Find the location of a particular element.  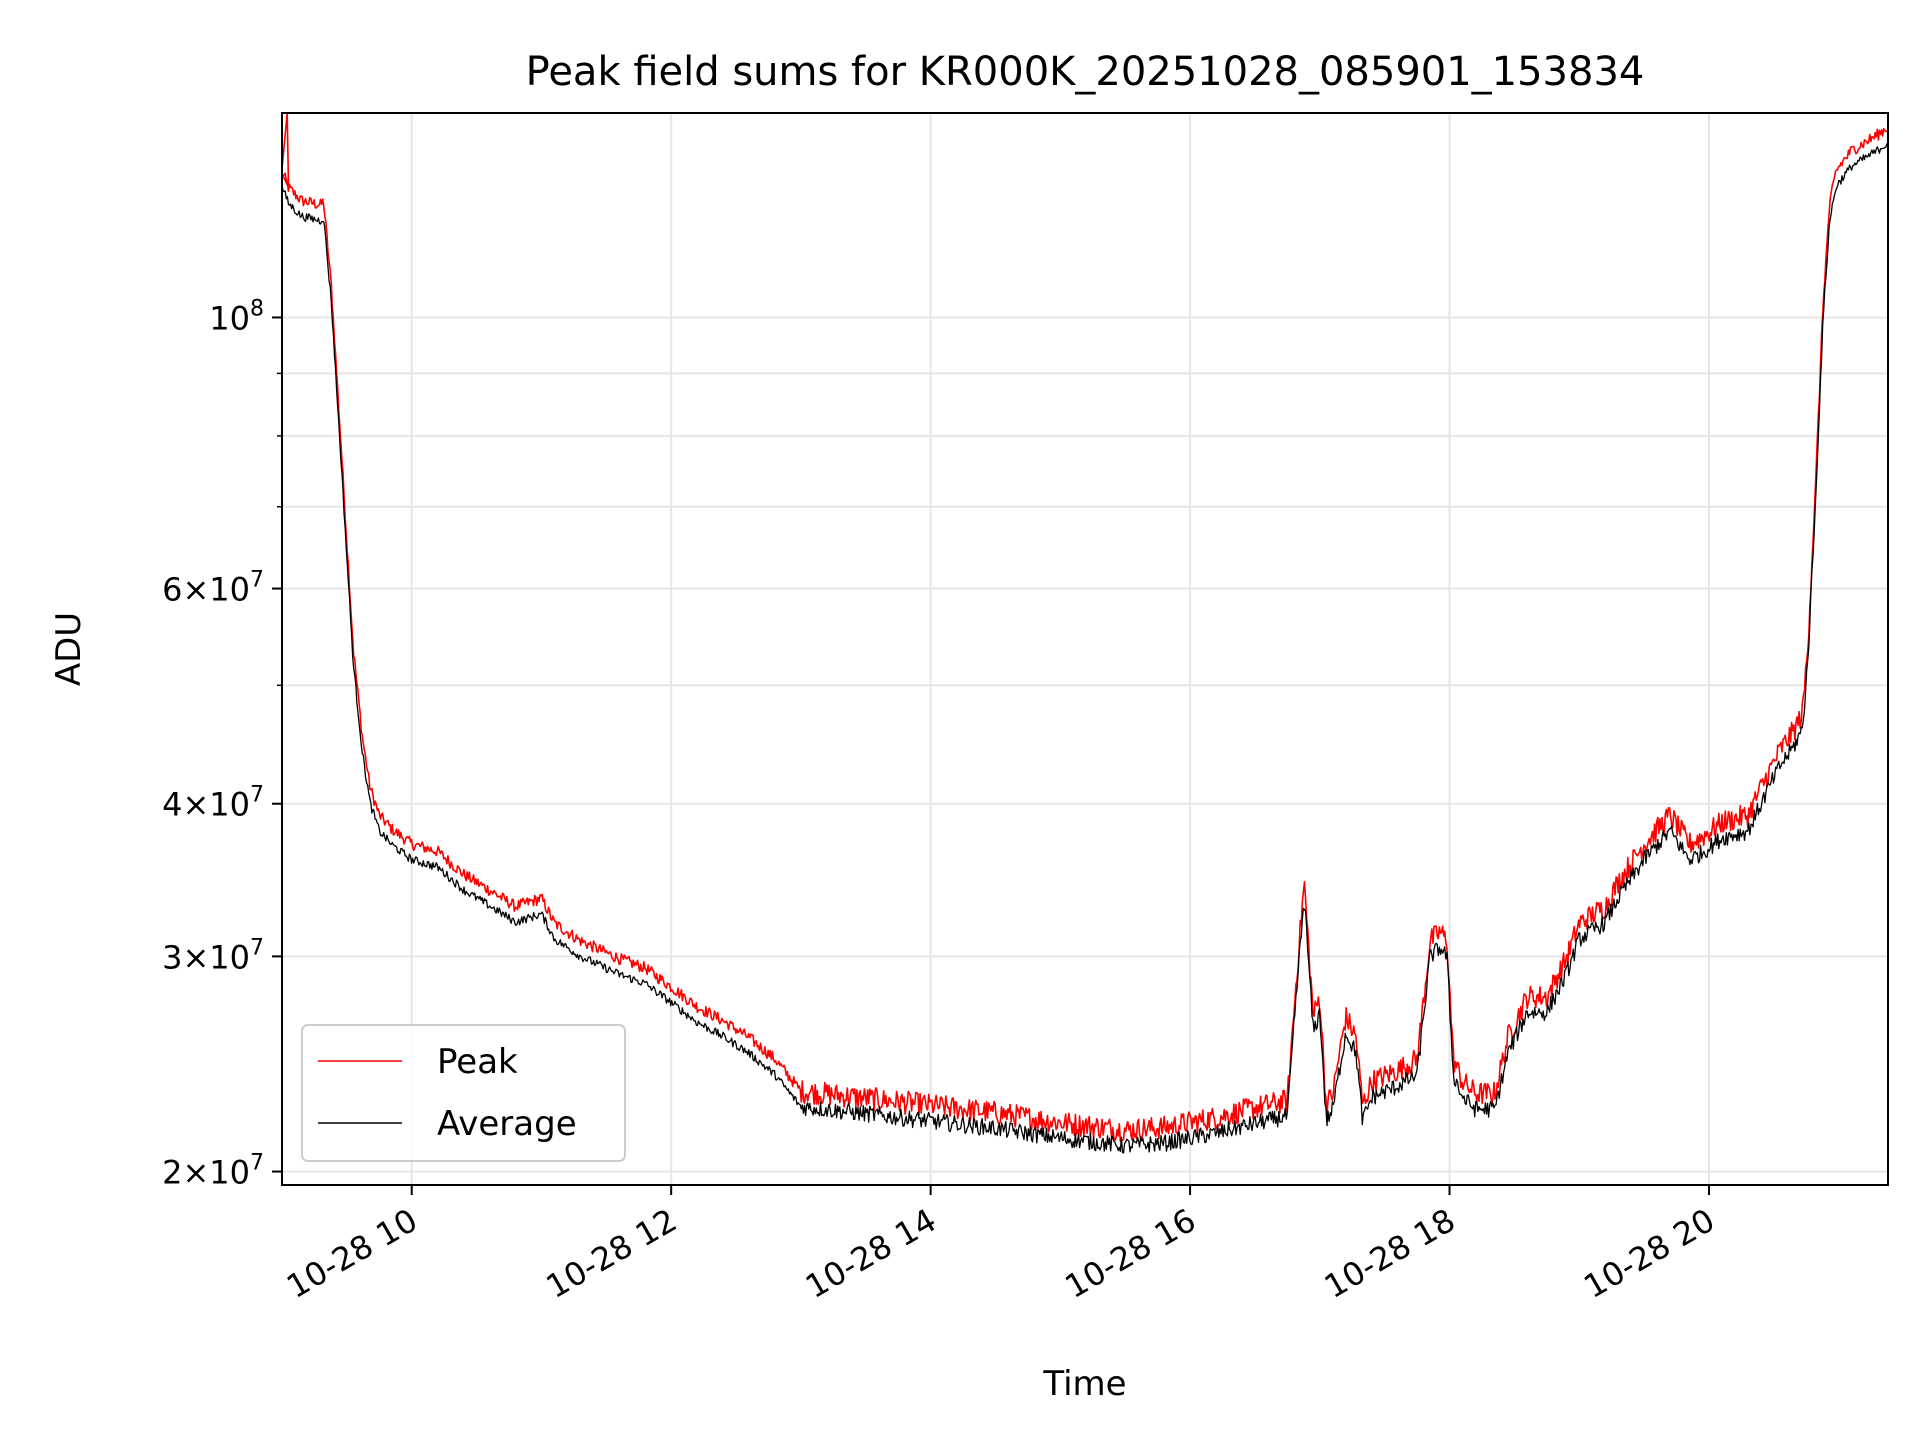

y-tick-label: 4×107 is located at coordinates (213, 803).